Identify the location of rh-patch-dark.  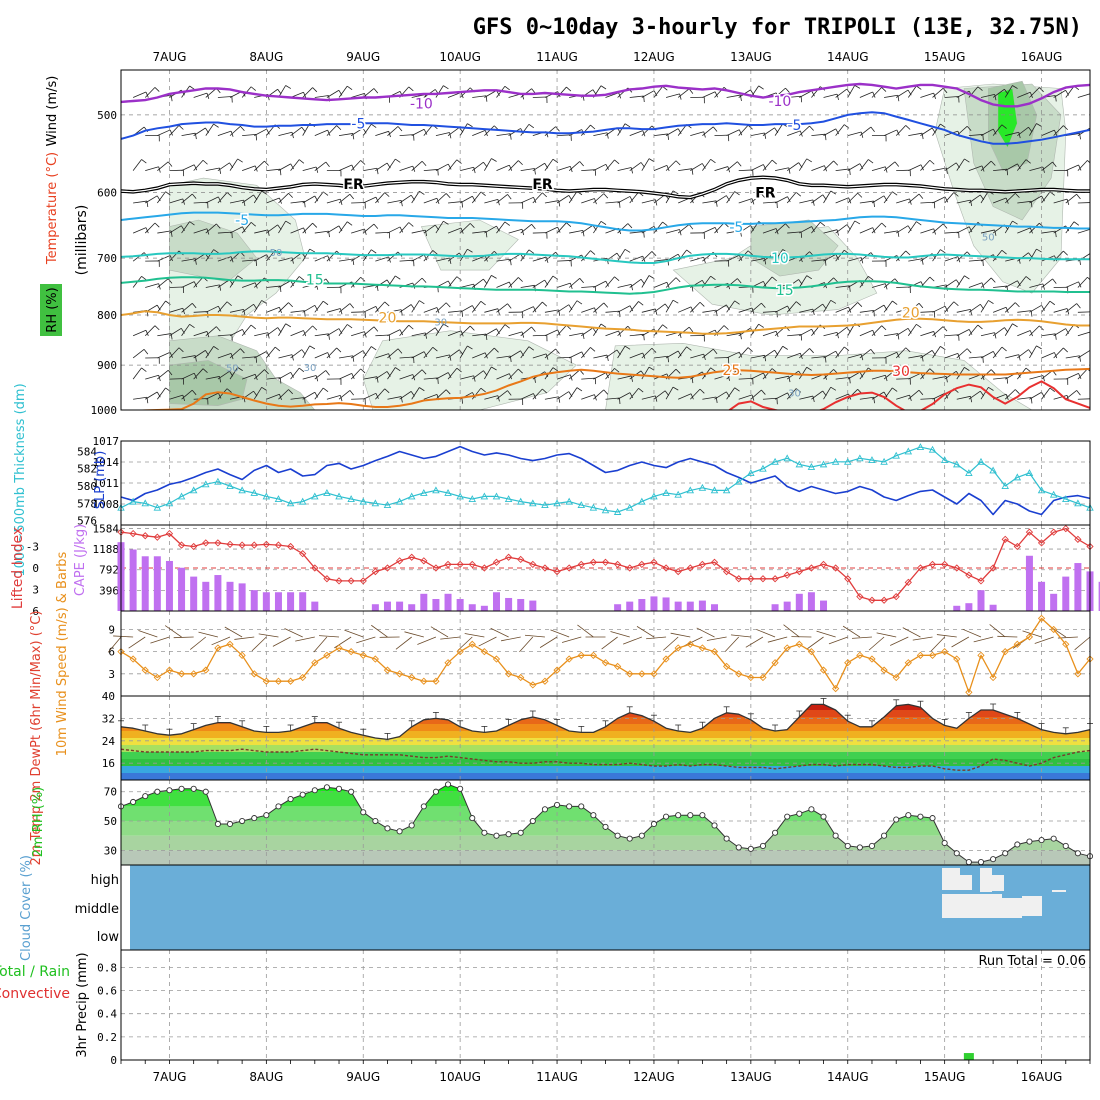
(208, 383).